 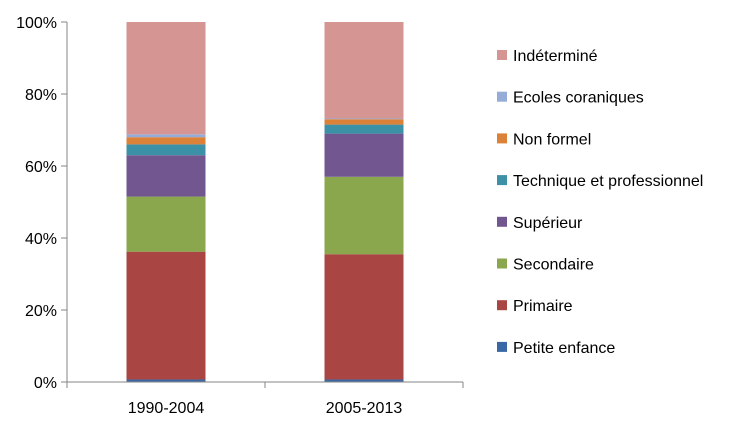 I want to click on legend-label: Technique et professionnel, so click(x=608, y=181).